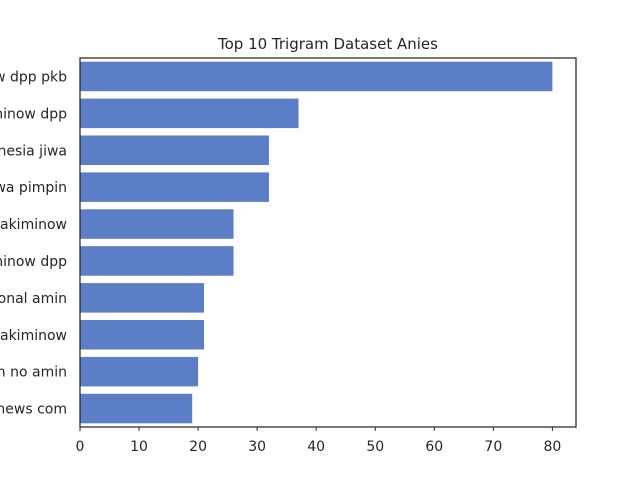  Describe the element at coordinates (257, 447) in the screenshot. I see `x-tick-label: 30` at that location.